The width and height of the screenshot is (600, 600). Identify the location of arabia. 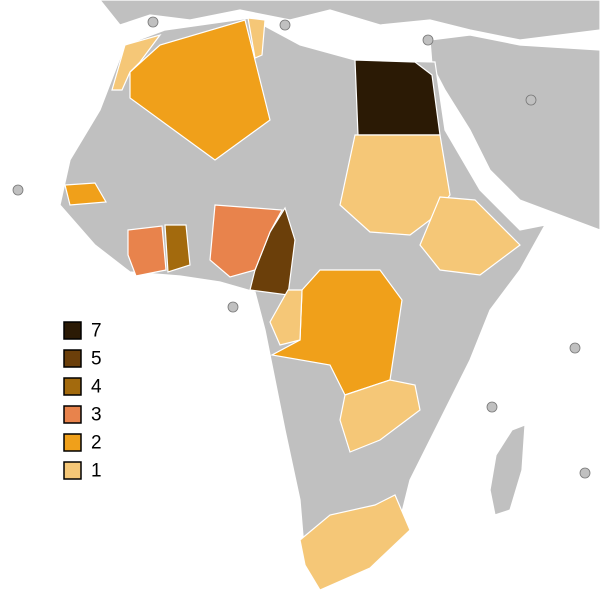
(514, 132).